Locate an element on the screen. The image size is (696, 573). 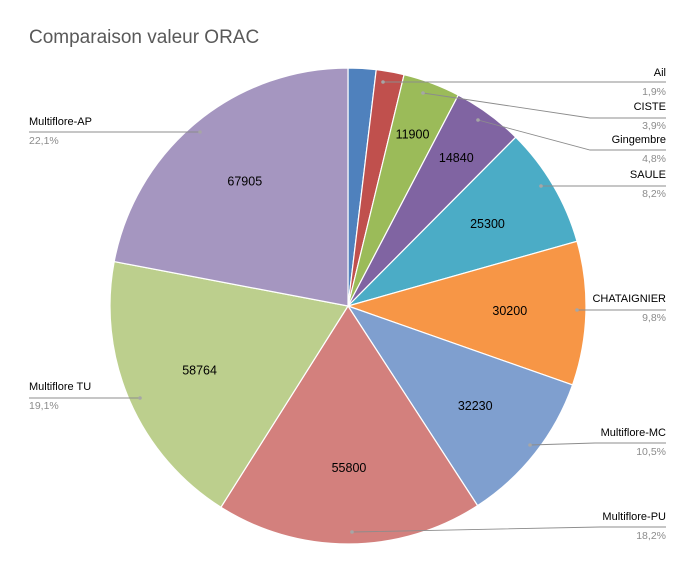
category-label: SAULE is located at coordinates (648, 175).